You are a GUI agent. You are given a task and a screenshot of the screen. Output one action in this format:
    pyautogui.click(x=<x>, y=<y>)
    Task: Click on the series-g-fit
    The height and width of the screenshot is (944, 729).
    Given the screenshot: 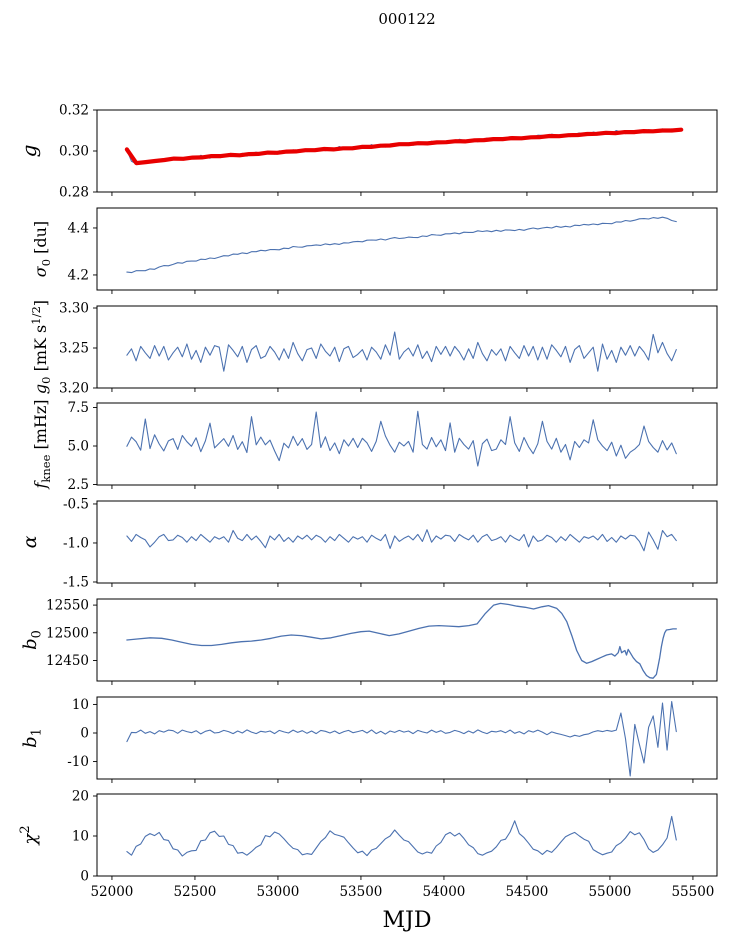 What is the action you would take?
    pyautogui.click(x=404, y=146)
    